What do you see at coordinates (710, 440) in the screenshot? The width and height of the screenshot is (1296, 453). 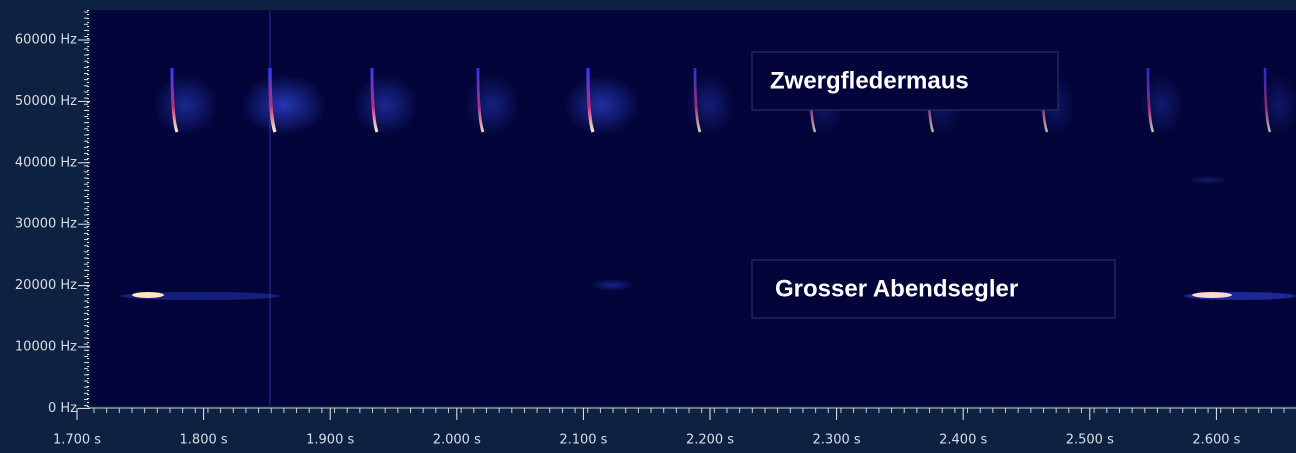 I see `x-tick-label: 2.200 s` at bounding box center [710, 440].